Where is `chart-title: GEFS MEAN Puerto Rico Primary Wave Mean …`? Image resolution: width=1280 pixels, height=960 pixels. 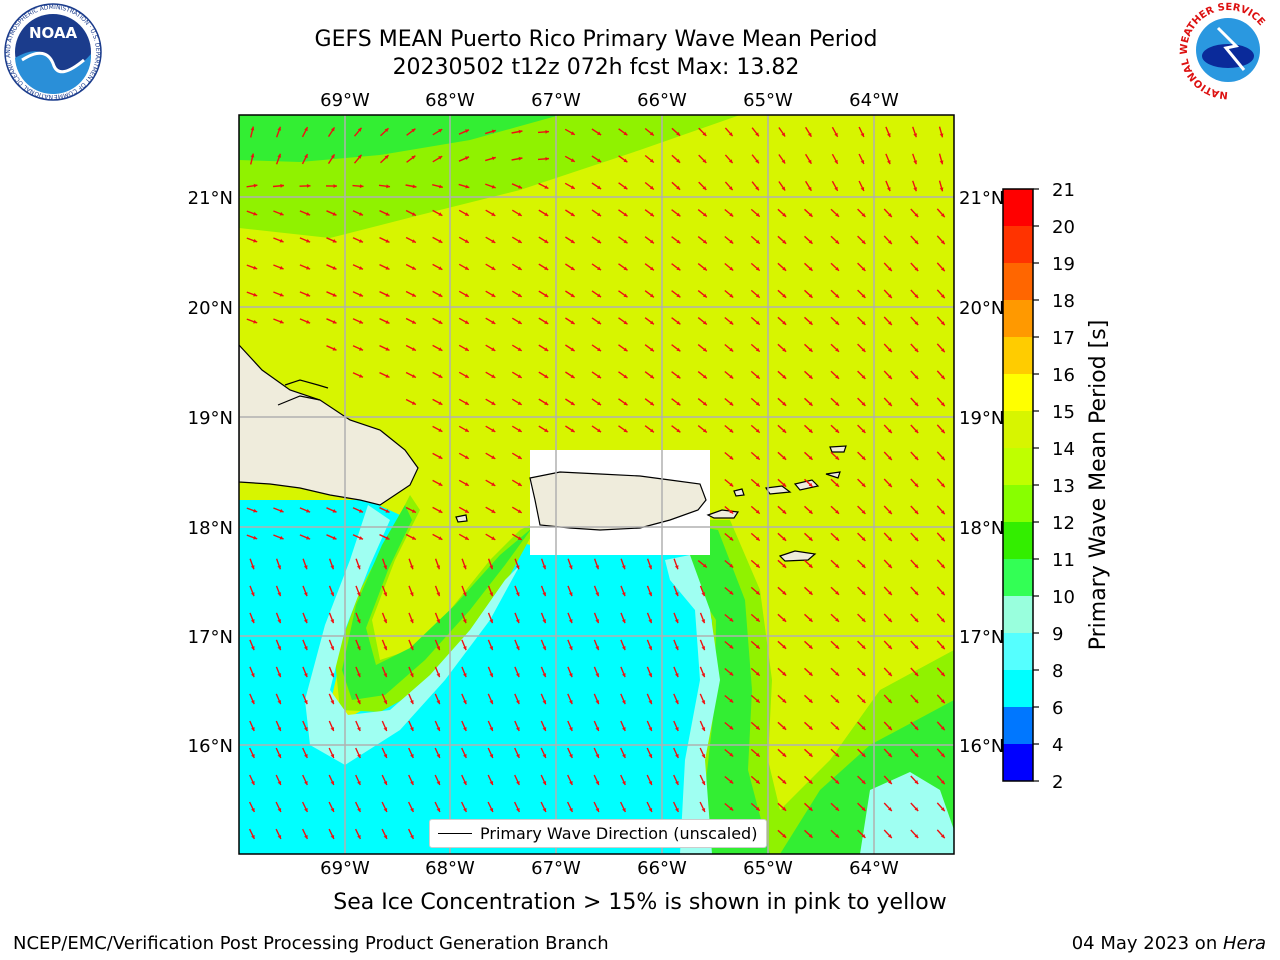 chart-title: GEFS MEAN Puerto Rico Primary Wave Mean … is located at coordinates (596, 39).